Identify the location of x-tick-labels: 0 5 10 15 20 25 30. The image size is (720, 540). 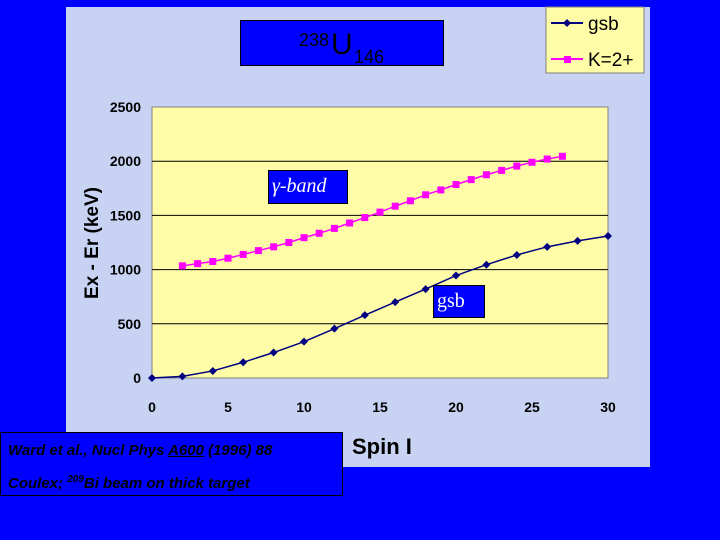
(382, 407).